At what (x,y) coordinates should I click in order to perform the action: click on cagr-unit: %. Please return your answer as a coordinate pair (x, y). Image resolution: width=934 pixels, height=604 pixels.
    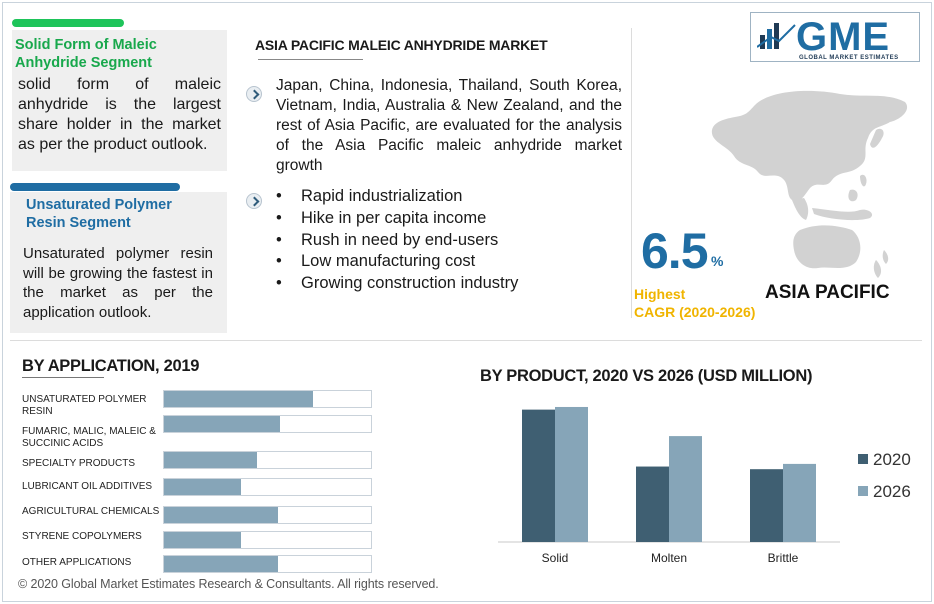
    Looking at the image, I should click on (717, 261).